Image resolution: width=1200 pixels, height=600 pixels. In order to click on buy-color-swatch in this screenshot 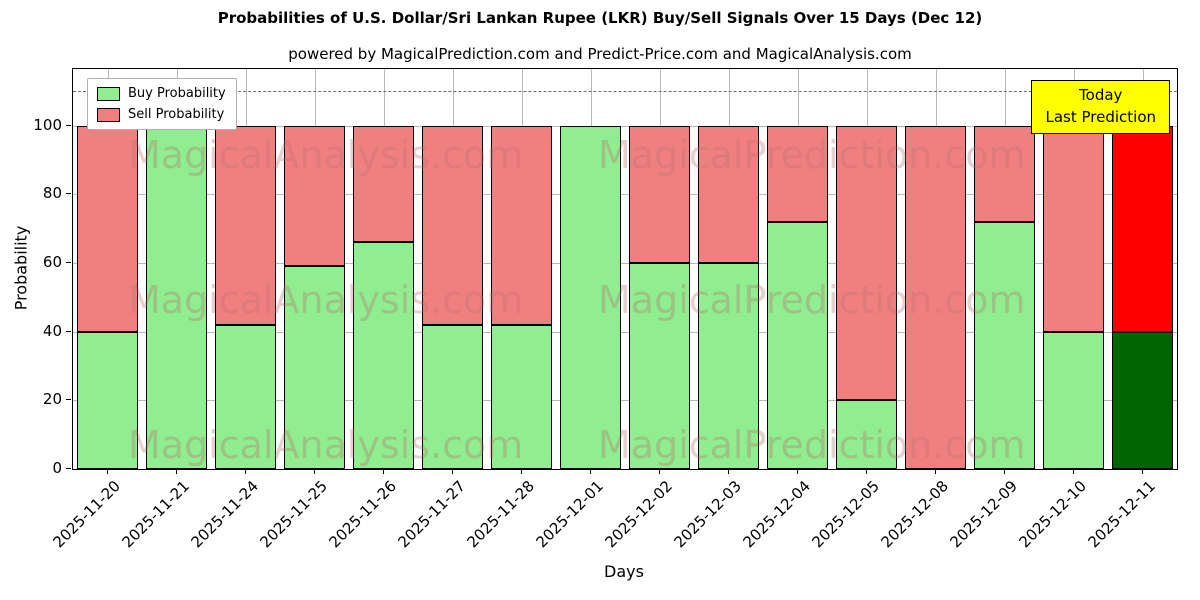, I will do `click(108, 93)`.